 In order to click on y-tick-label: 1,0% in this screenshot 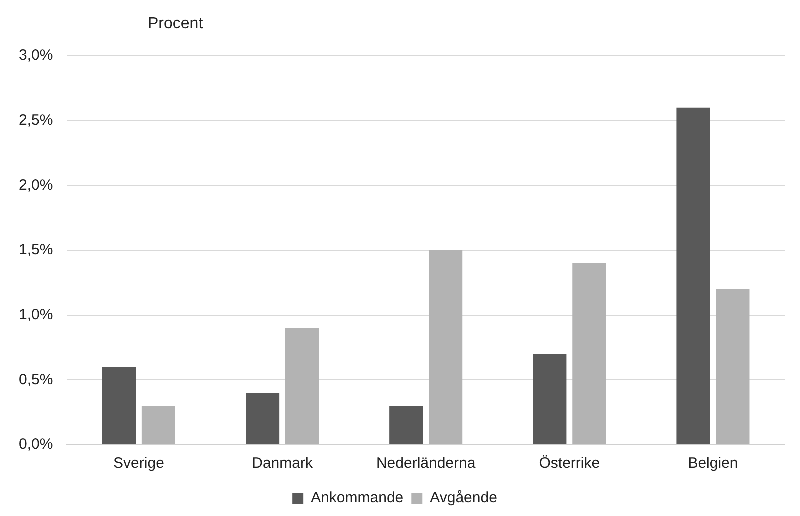, I will do `click(36, 315)`.